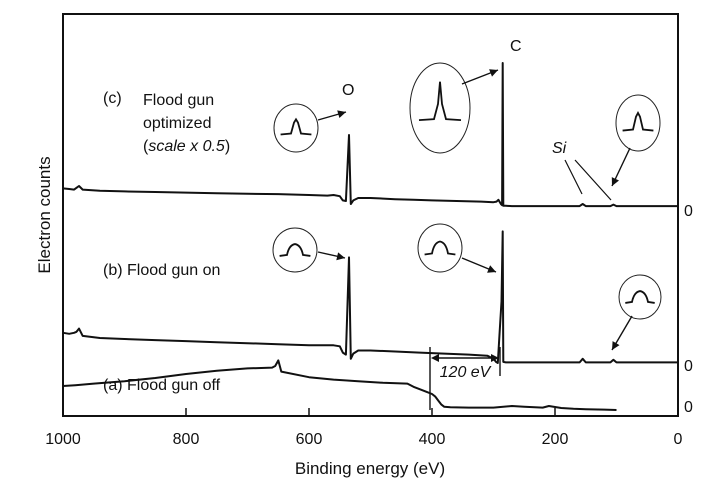  I want to click on peak-label-si: Si, so click(559, 148).